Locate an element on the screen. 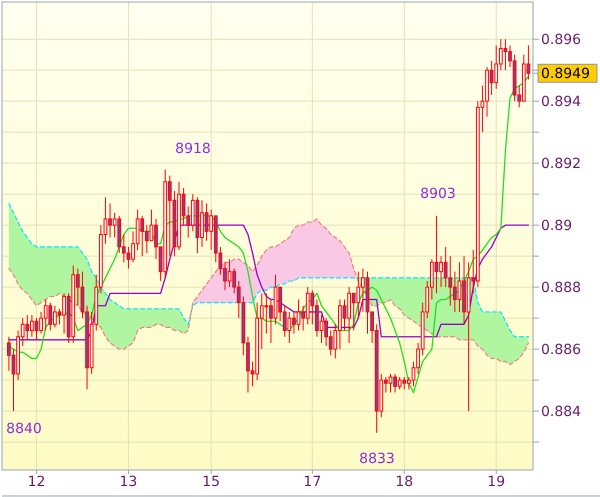  x-tick-label: 15 is located at coordinates (211, 482).